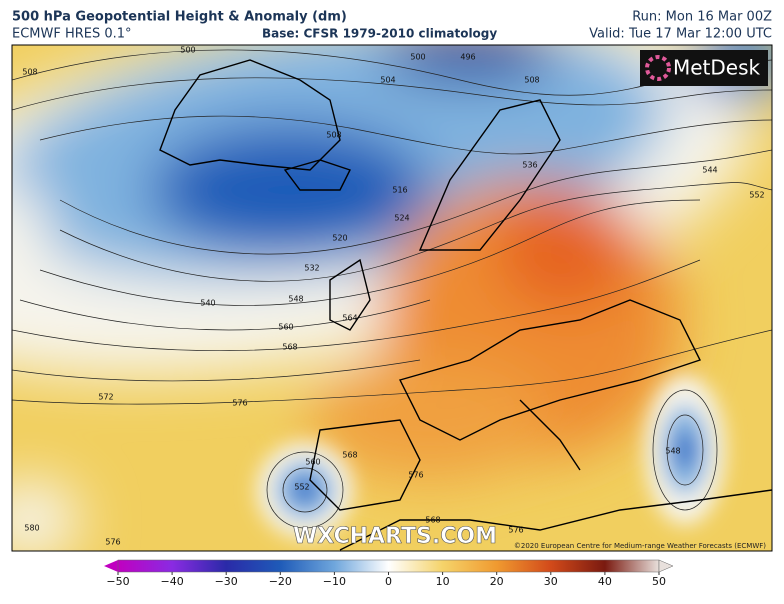  What do you see at coordinates (72, 34) in the screenshot?
I see `model: ECMWF HRES 0.1°` at bounding box center [72, 34].